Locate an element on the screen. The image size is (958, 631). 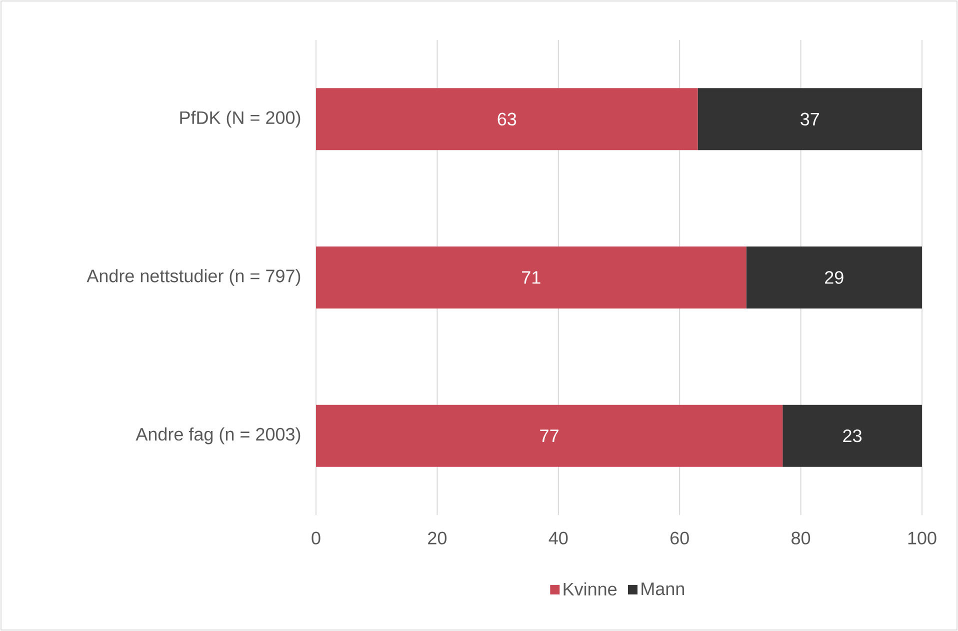
data-label: 71 is located at coordinates (531, 277).